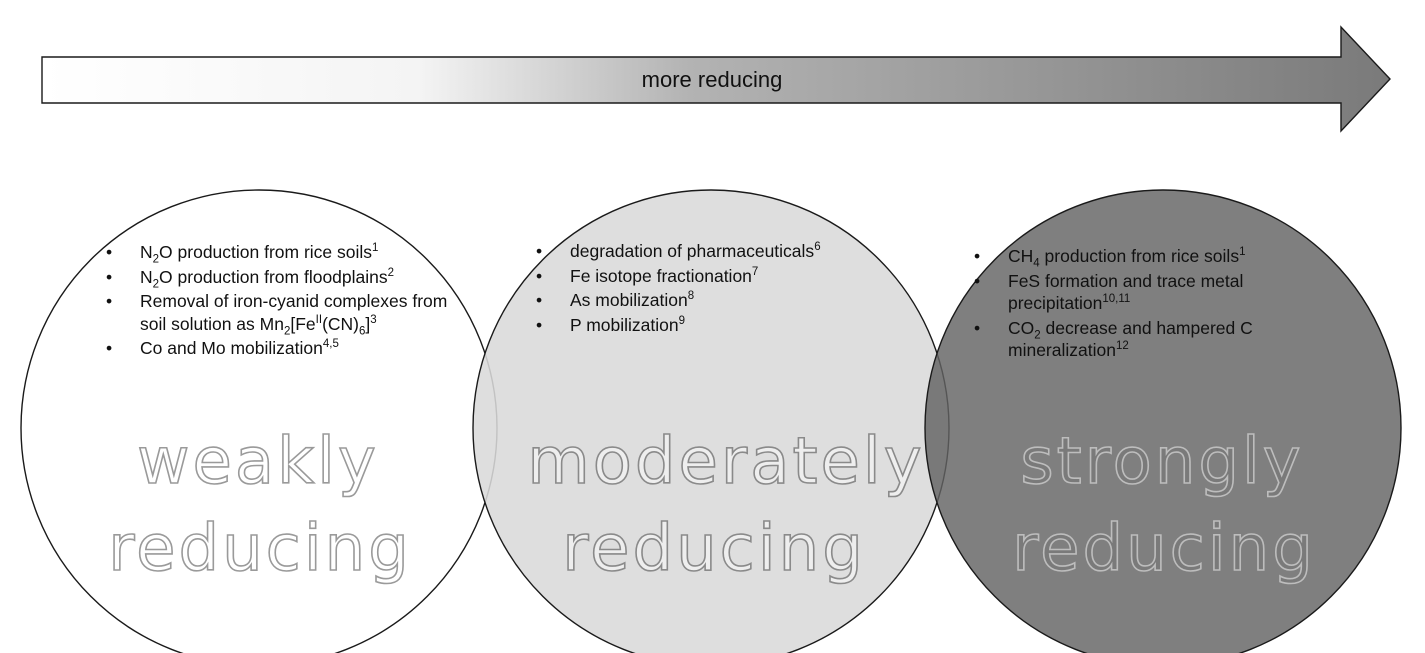 The image size is (1425, 653). What do you see at coordinates (664, 275) in the screenshot?
I see `list-item-text: Fe isotope fractionation7` at bounding box center [664, 275].